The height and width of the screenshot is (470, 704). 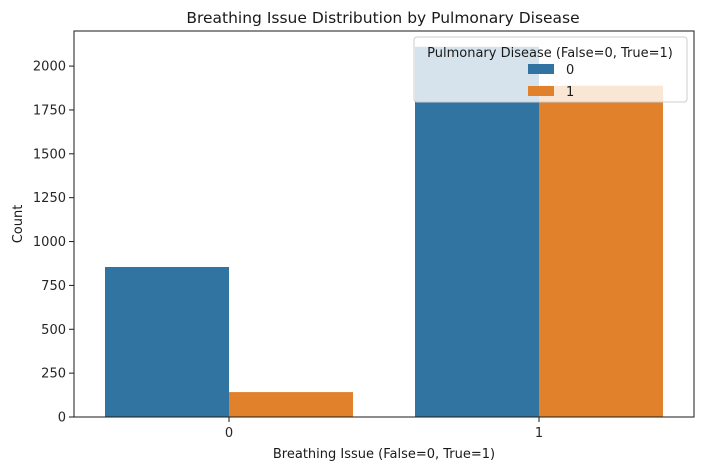 I want to click on y-tick-label: 0, so click(x=62, y=418).